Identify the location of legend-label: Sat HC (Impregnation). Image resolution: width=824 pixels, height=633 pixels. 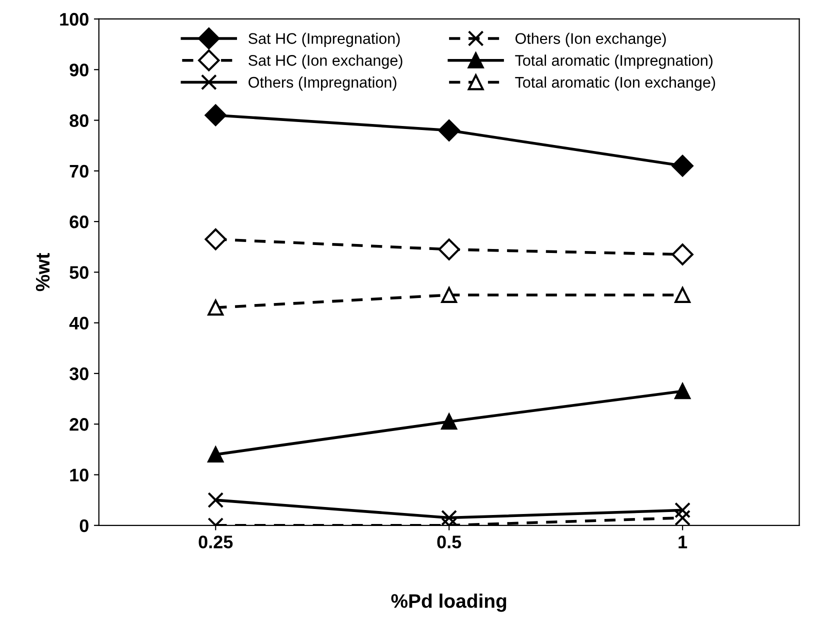
(324, 39).